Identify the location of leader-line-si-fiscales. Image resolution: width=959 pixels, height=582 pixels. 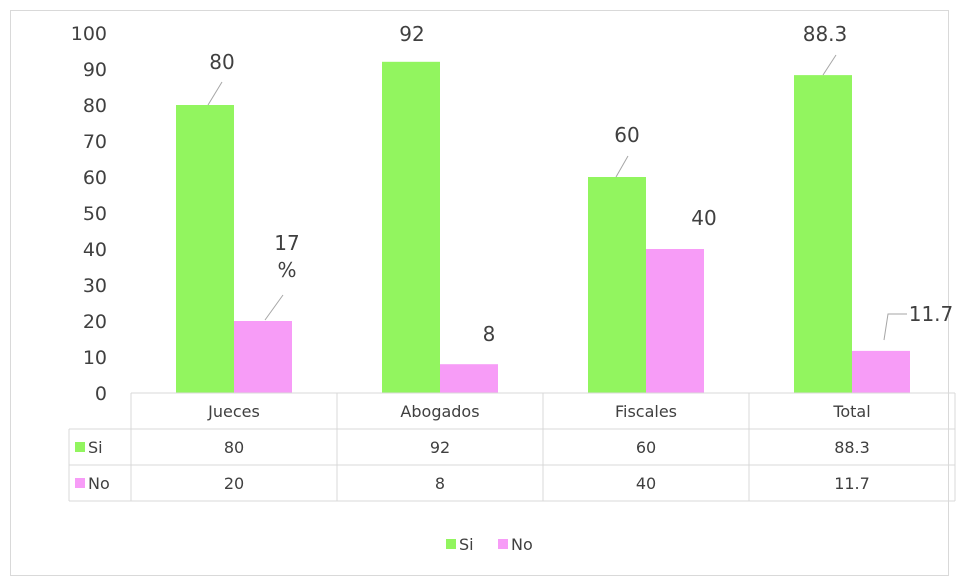
(622, 166).